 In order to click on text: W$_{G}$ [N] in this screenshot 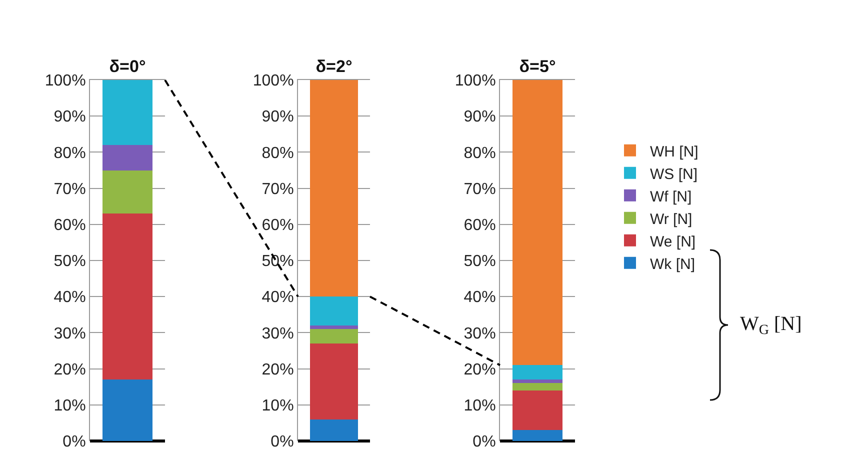, I will do `click(771, 325)`.